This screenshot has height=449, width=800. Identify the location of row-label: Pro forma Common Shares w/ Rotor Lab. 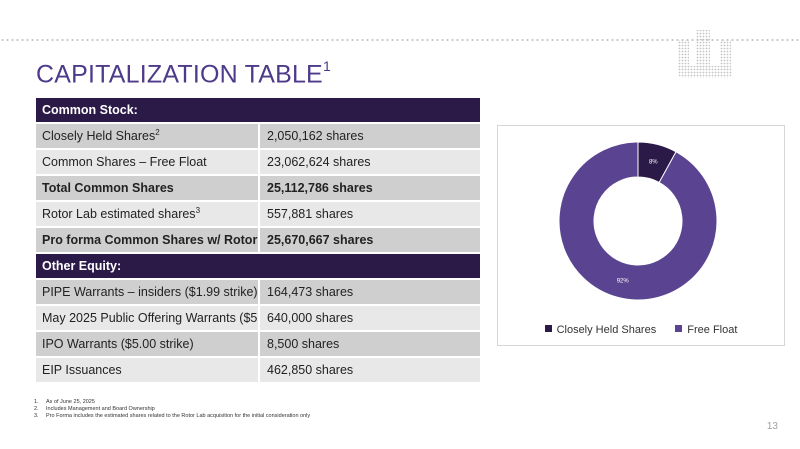
(147, 240).